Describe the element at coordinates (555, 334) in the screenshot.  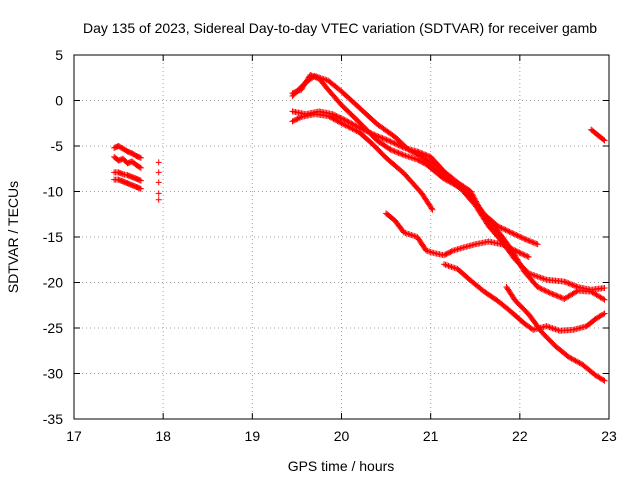
I see `series-track-g` at that location.